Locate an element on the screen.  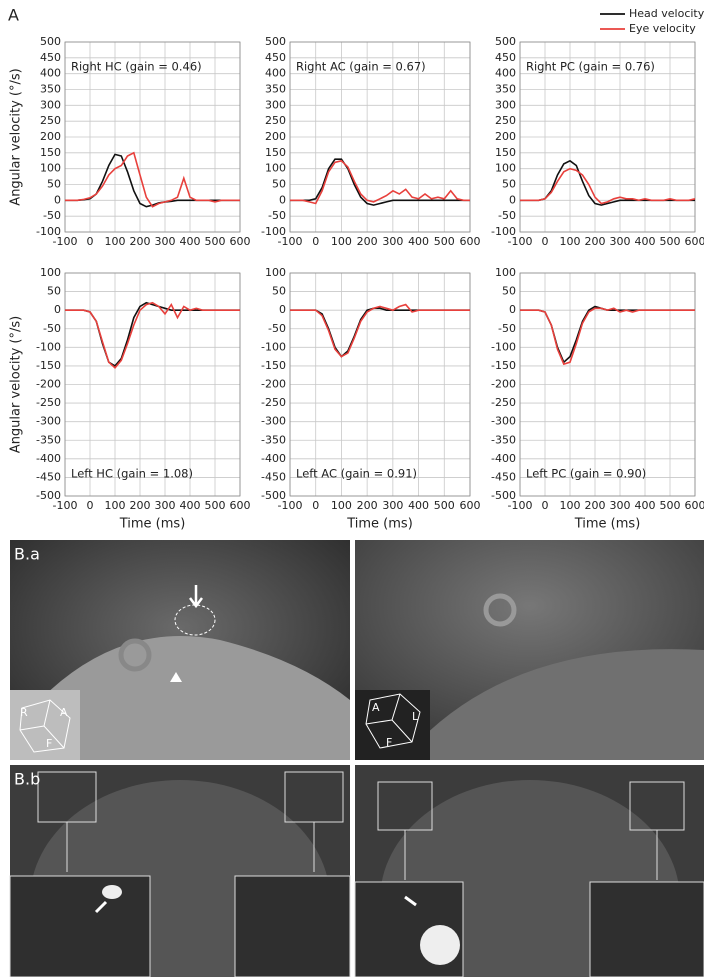
legend-label: Head velocity is located at coordinates (666, 13).